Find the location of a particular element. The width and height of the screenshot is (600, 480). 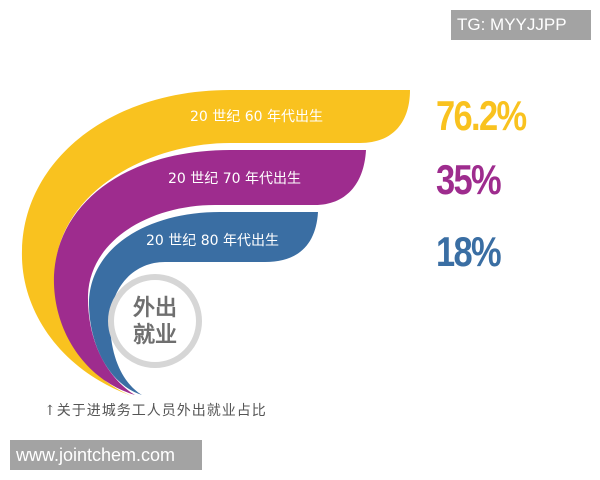

value-label-1970s: 35% is located at coordinates (469, 179).